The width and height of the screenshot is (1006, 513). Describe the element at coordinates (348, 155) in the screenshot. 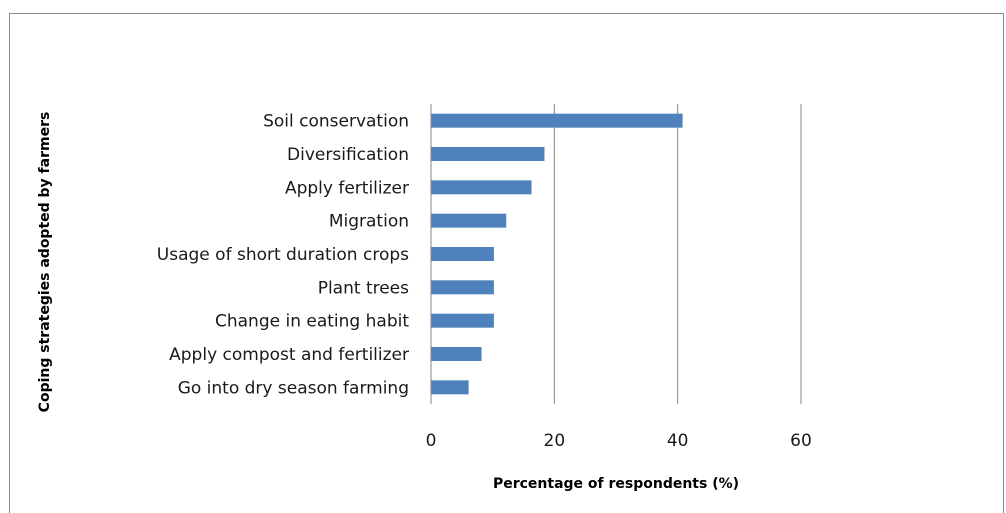

I see `category-label: Diversification` at that location.